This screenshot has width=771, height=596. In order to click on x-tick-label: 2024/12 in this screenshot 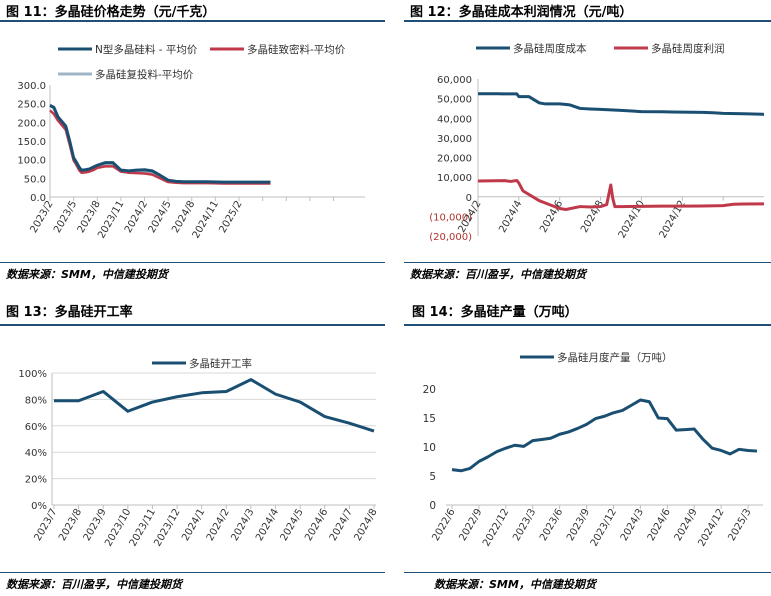, I will do `click(711, 527)`.